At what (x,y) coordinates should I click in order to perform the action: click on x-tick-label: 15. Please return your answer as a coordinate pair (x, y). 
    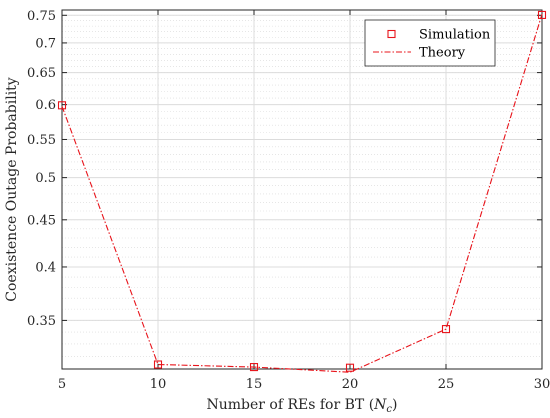
    Looking at the image, I should click on (254, 384).